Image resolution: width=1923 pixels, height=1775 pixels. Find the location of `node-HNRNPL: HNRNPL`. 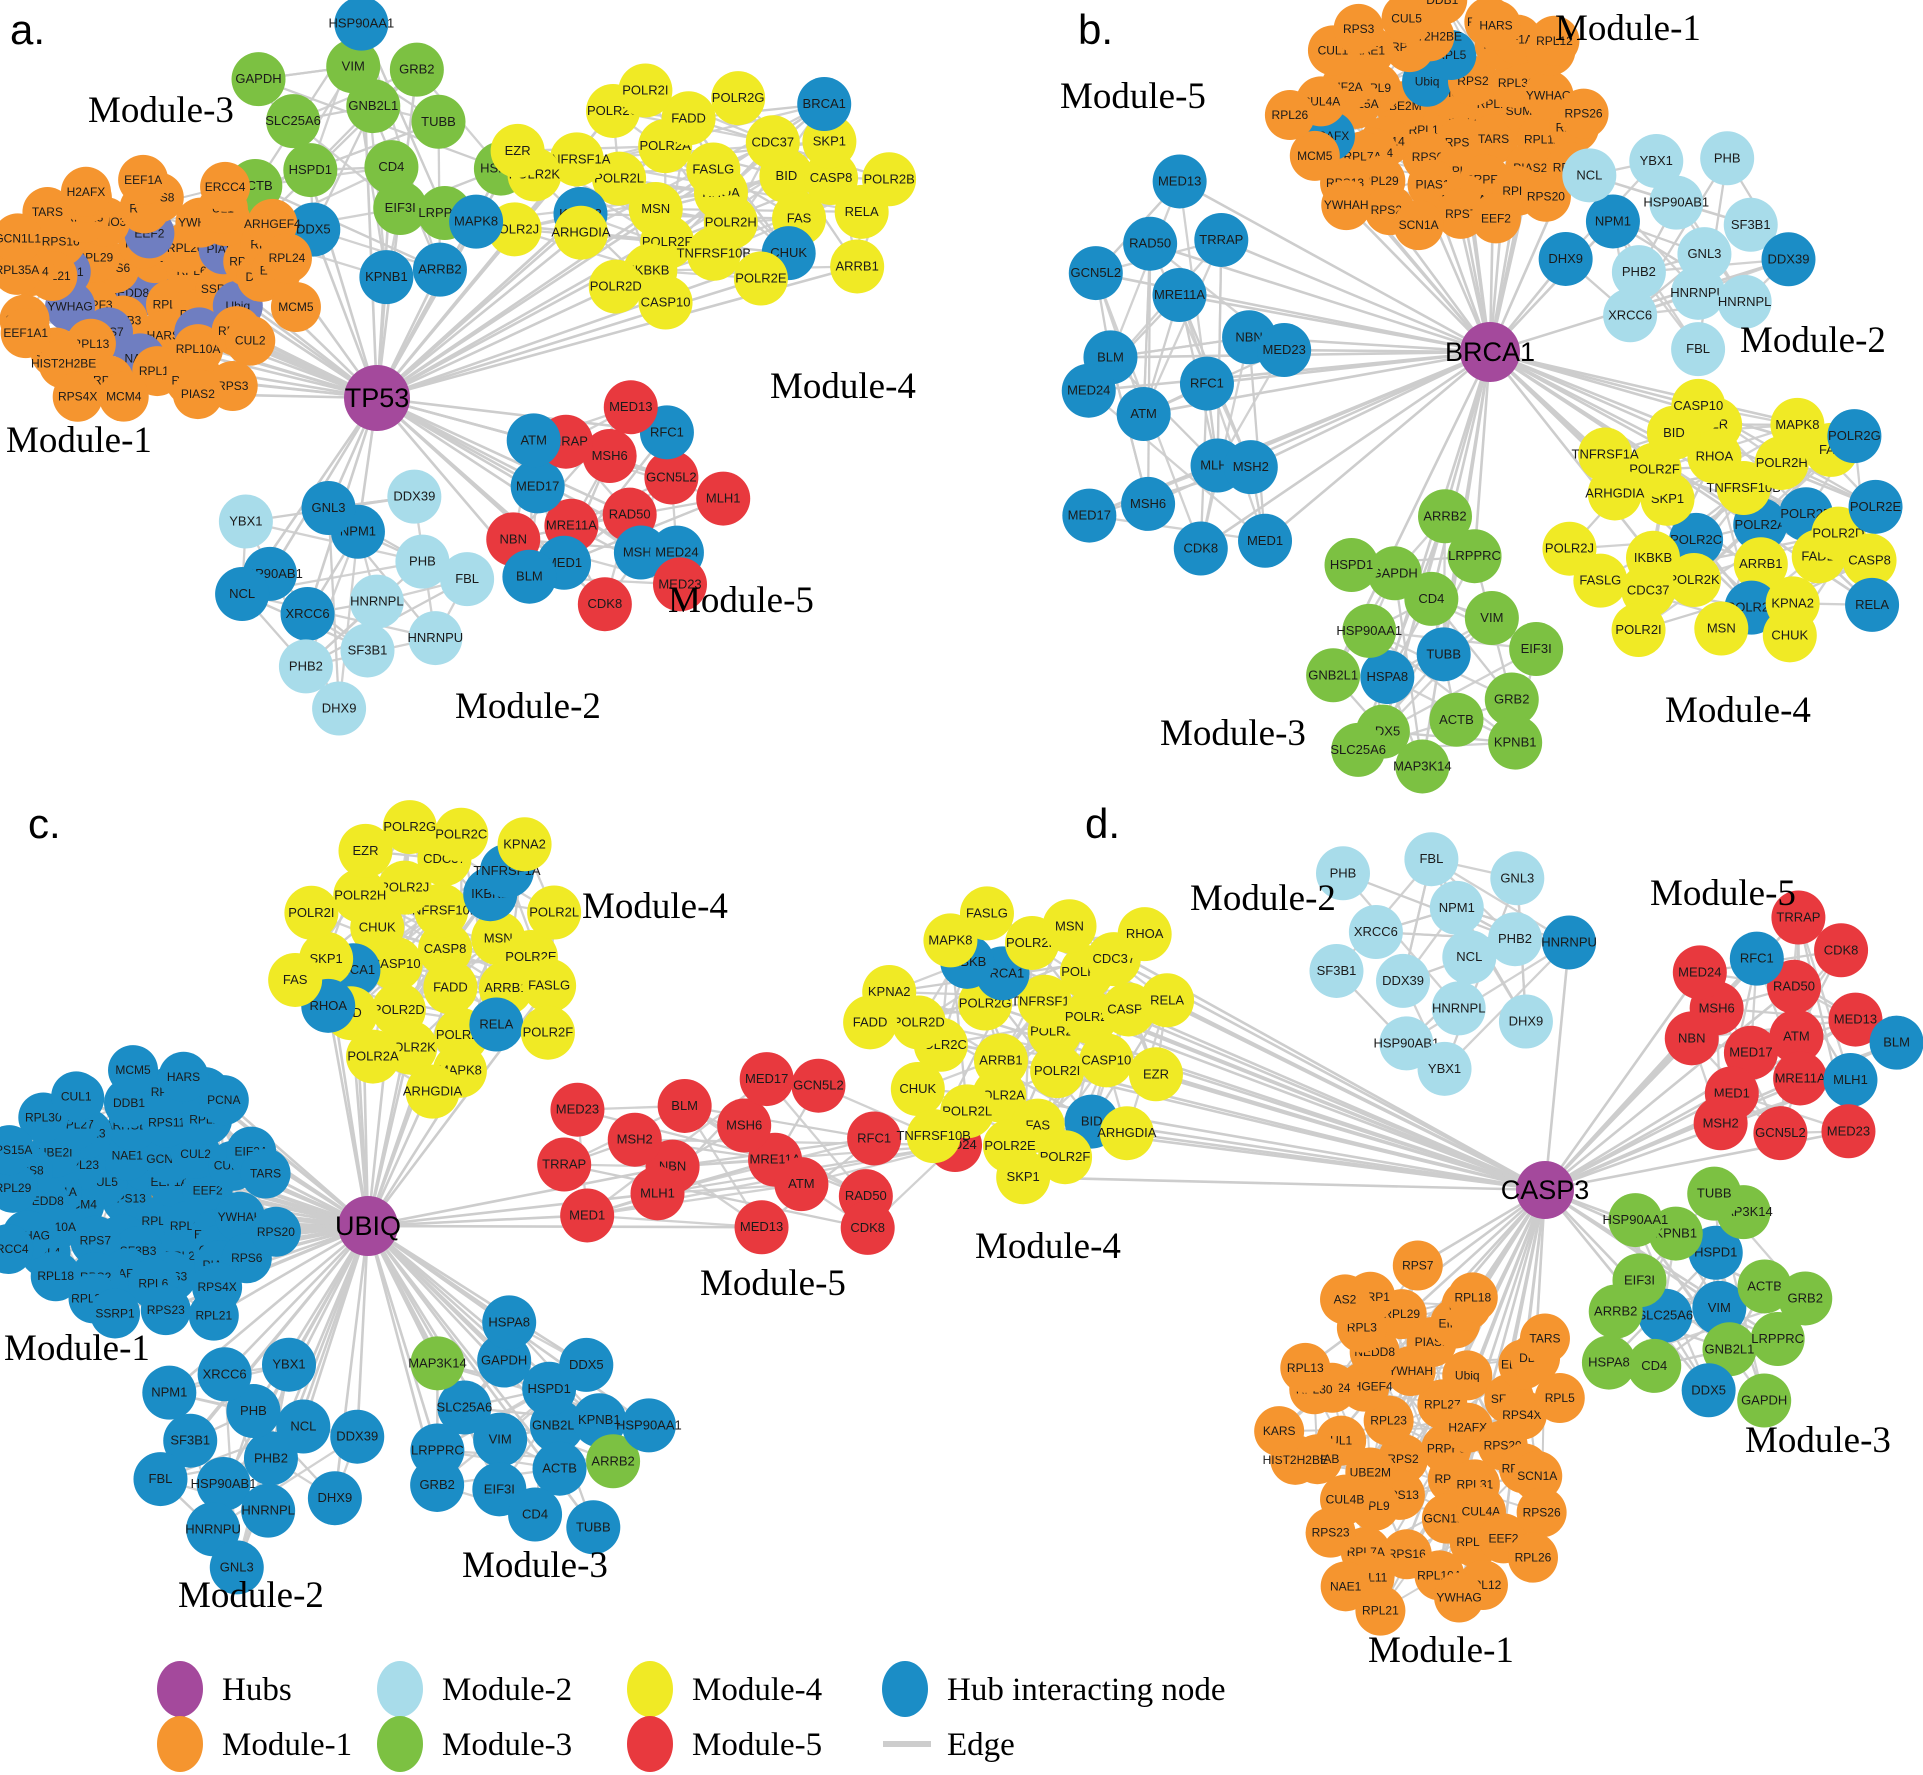

node-HNRNPL: HNRNPL is located at coordinates (268, 1510).